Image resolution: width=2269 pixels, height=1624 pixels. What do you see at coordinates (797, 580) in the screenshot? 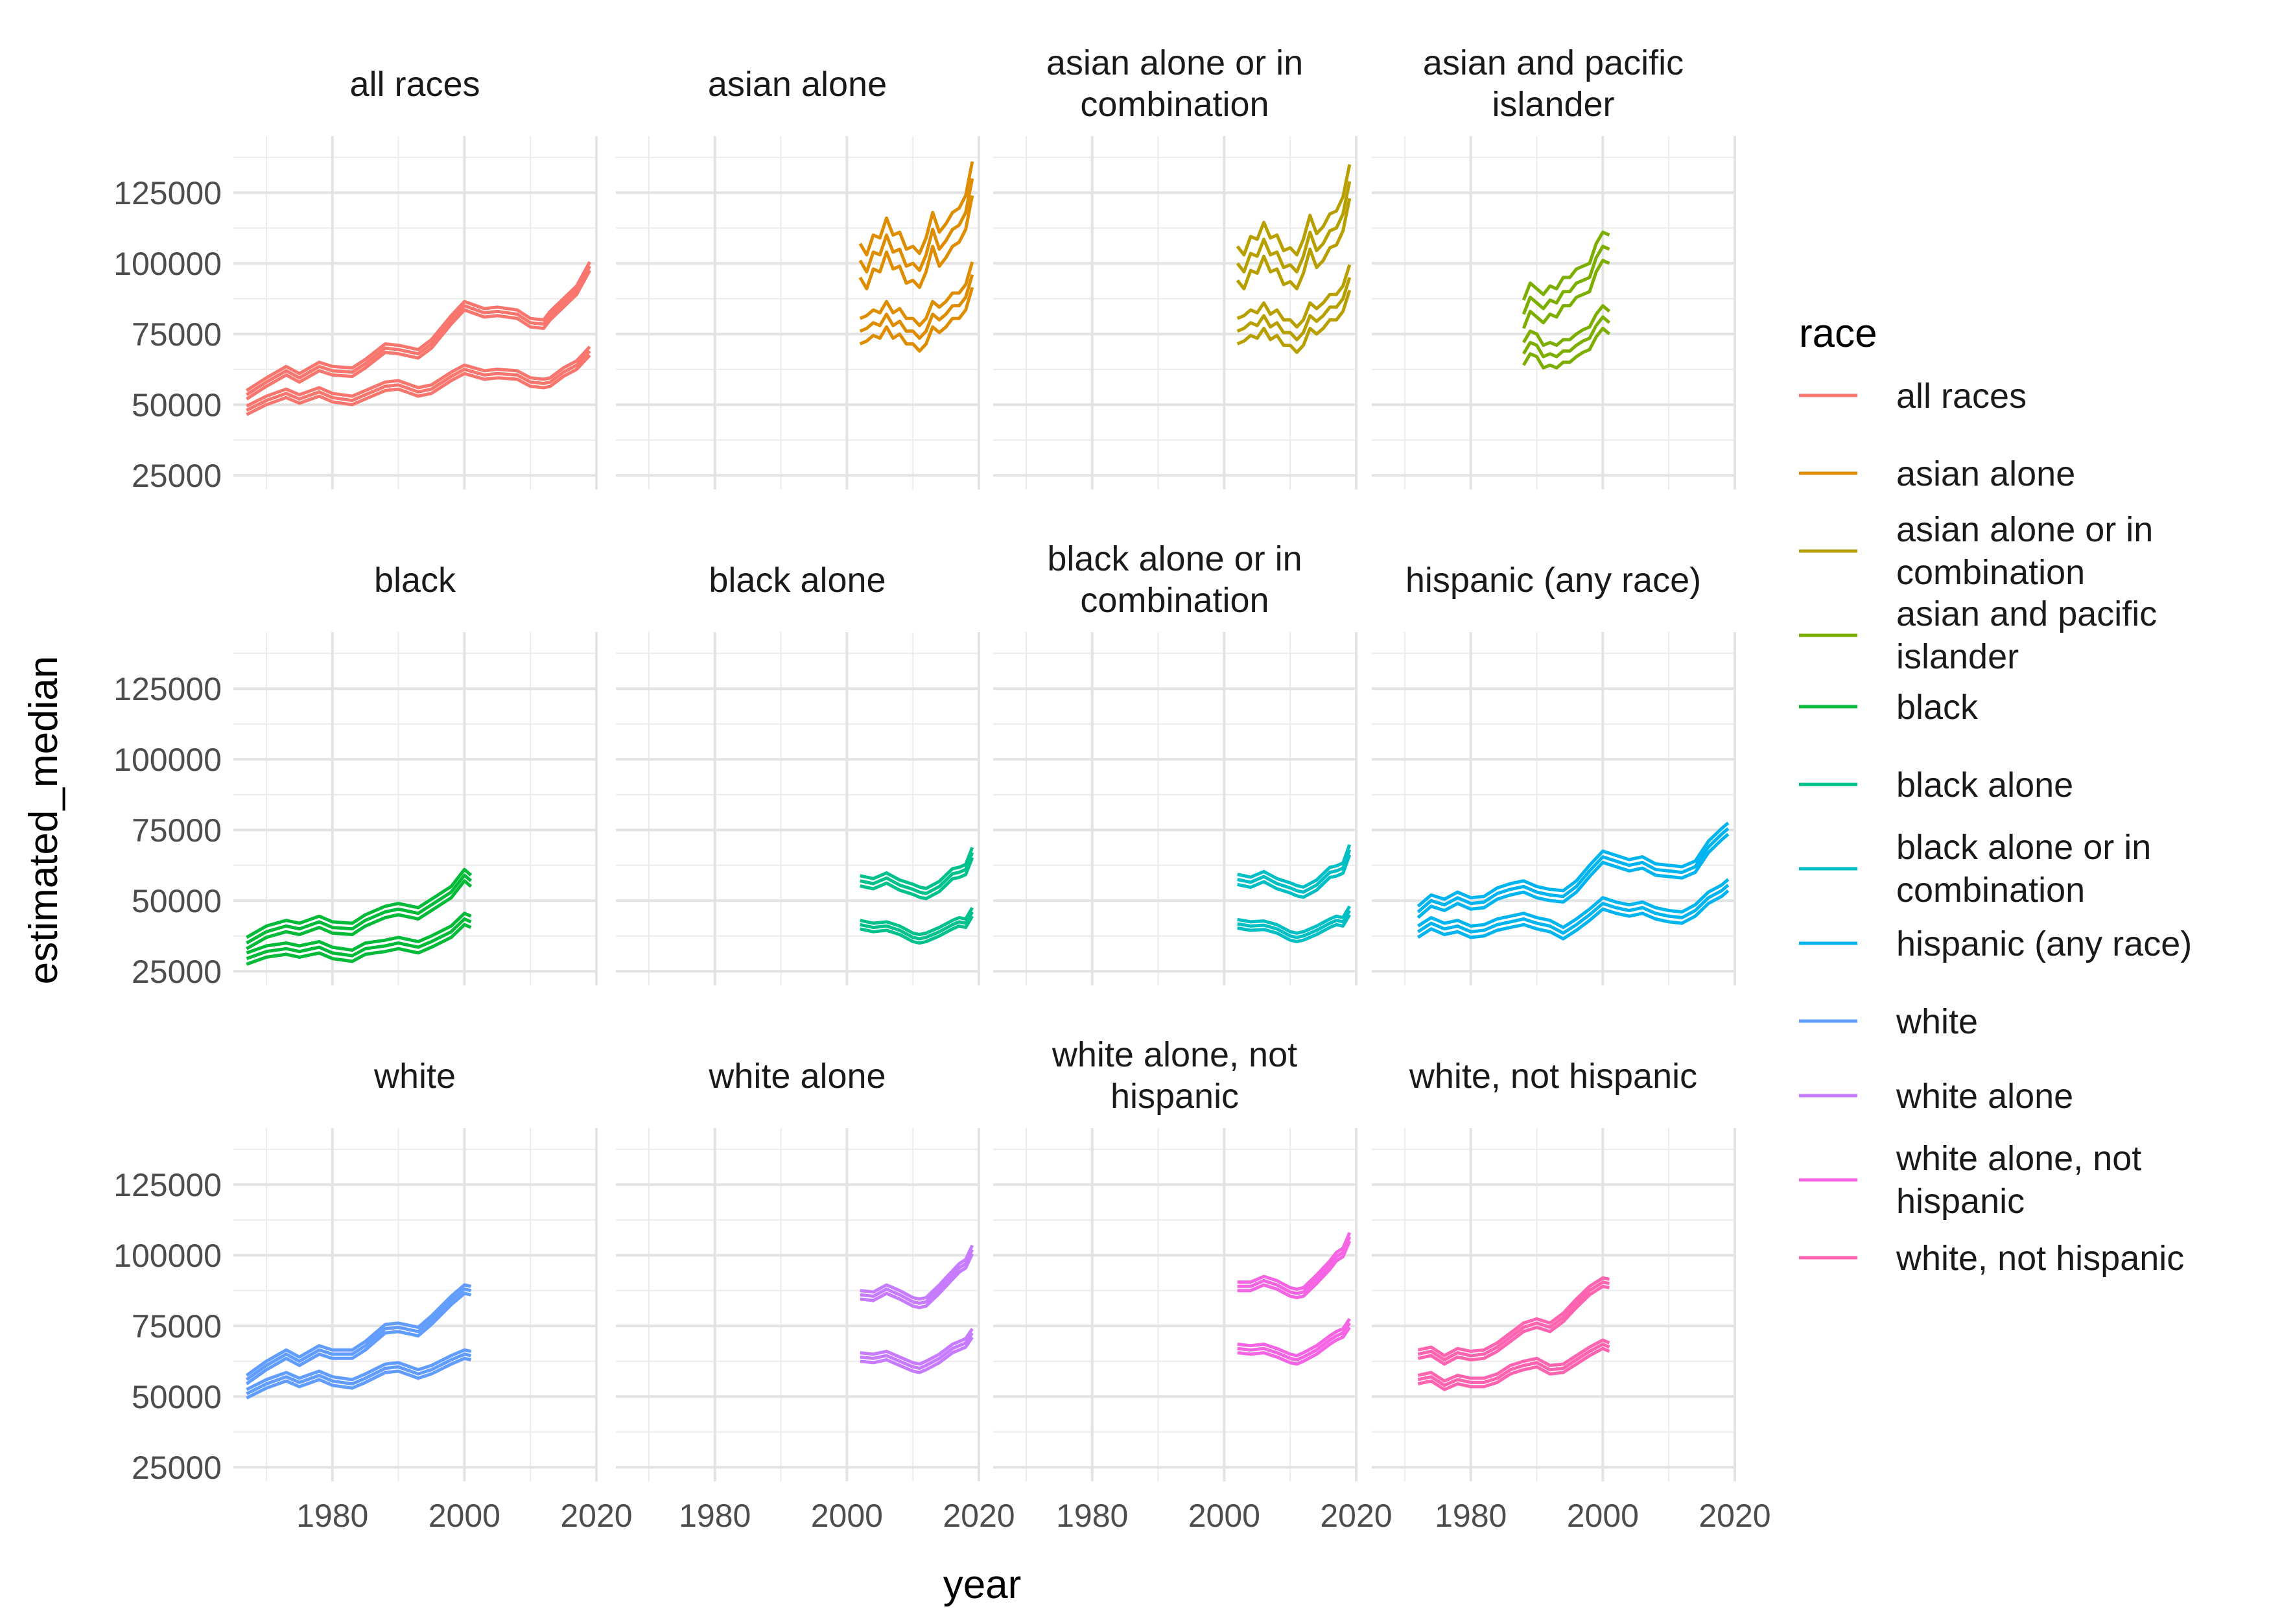
I see `facet-title: black alone` at bounding box center [797, 580].